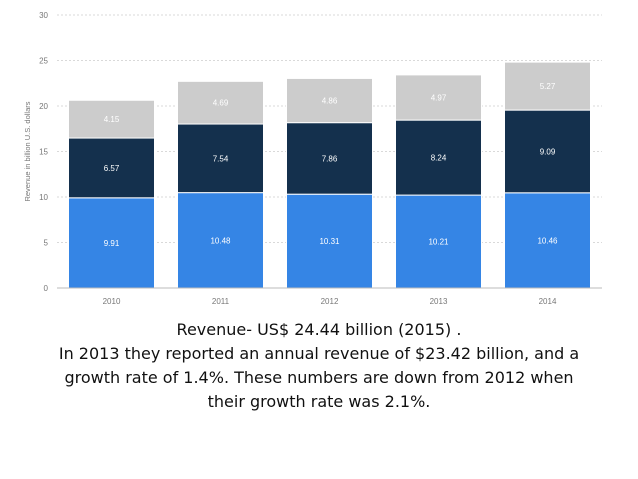 The image size is (638, 479). What do you see at coordinates (112, 301) in the screenshot?
I see `x-tick-label: 2010` at bounding box center [112, 301].